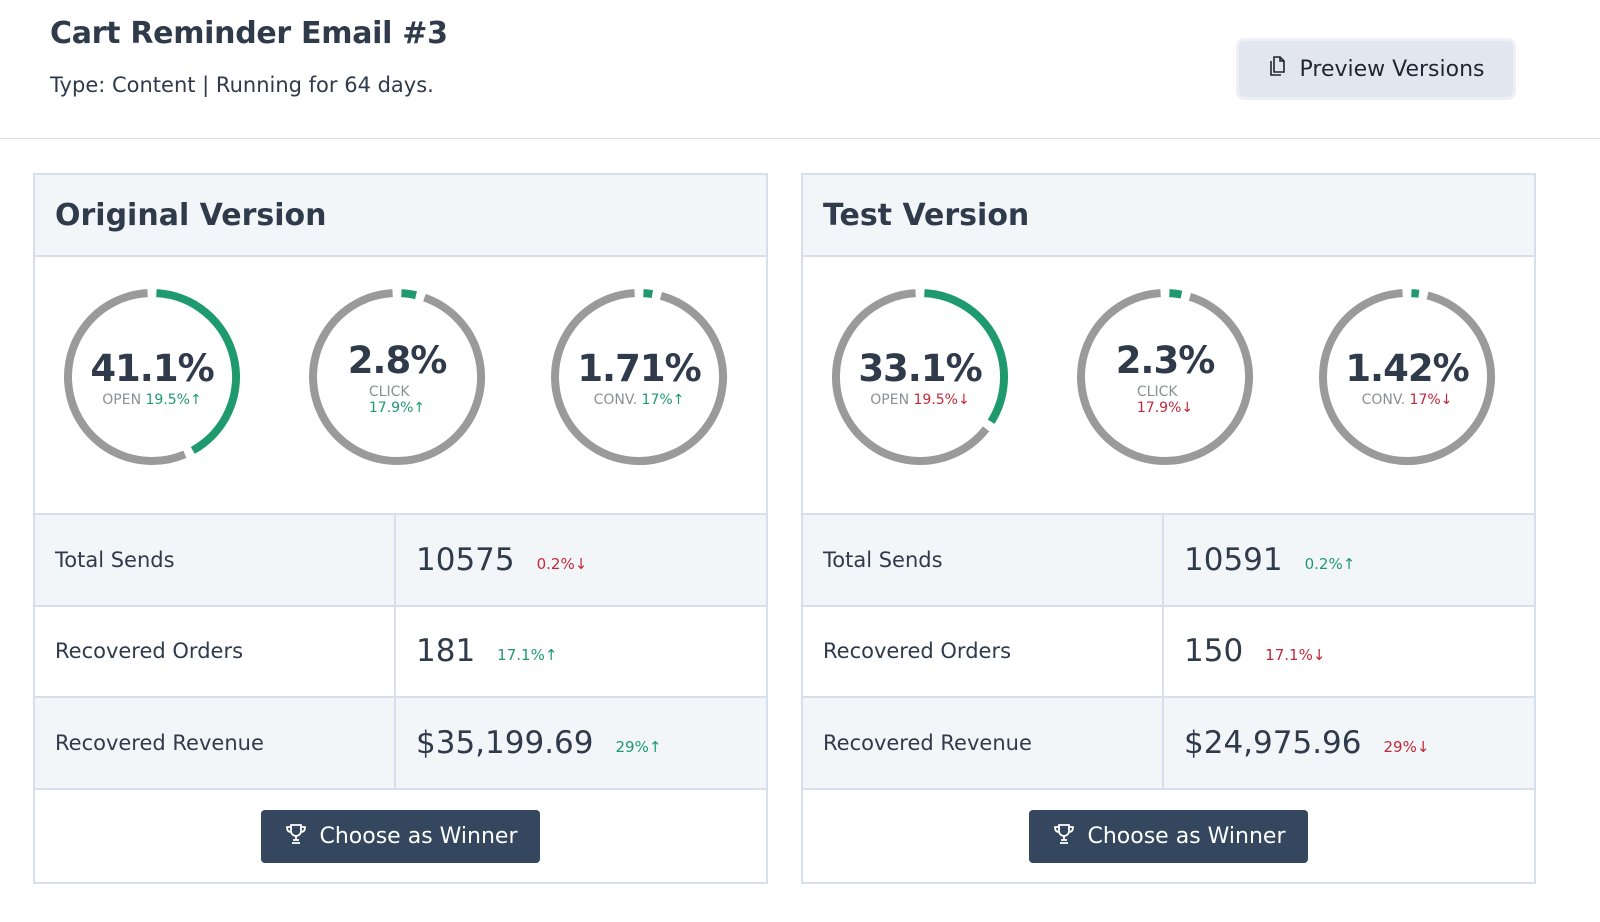  What do you see at coordinates (1233, 559) in the screenshot?
I see `stat-value: 10591` at bounding box center [1233, 559].